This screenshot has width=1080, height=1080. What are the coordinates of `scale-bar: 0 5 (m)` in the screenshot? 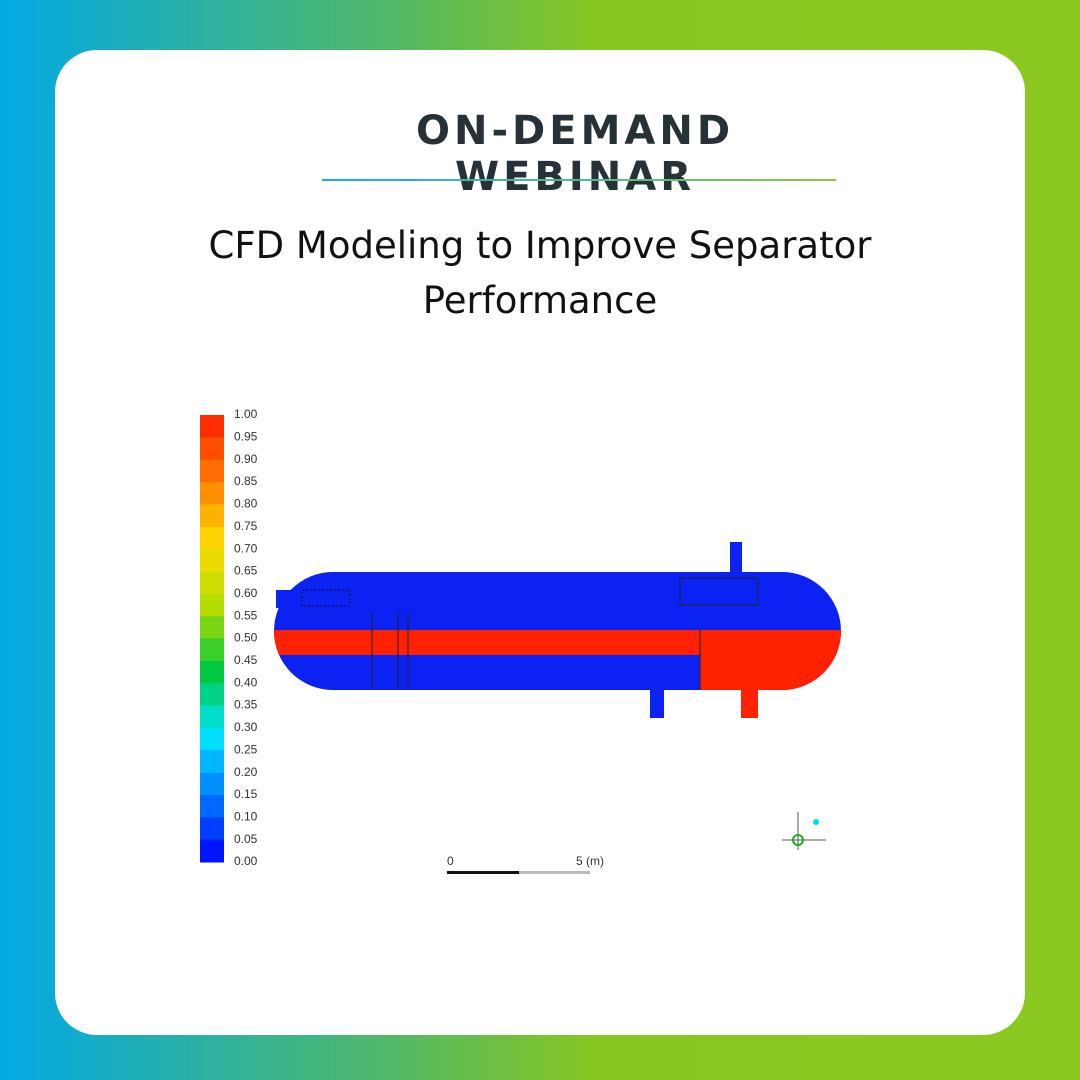 It's located at (525, 864).